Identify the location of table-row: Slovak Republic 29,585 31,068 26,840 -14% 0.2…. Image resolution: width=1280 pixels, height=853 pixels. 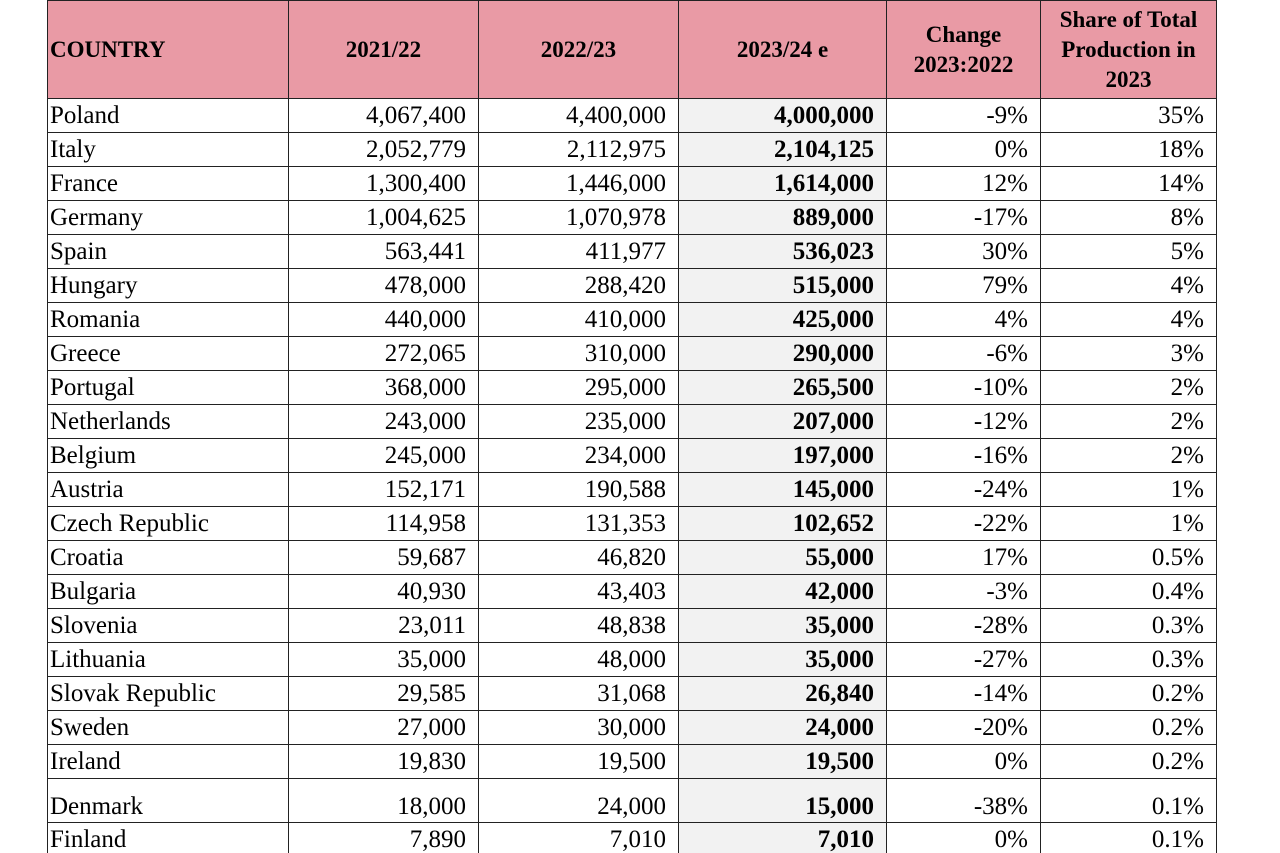
(632, 693).